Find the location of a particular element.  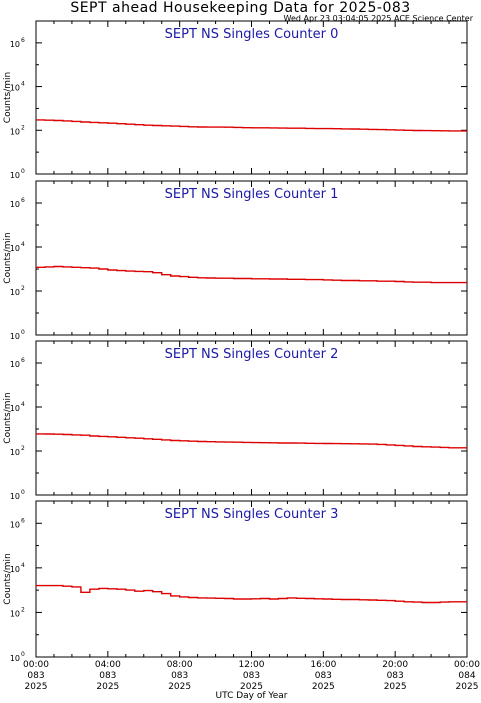

x-tick-label-day: 084 is located at coordinates (466, 676).